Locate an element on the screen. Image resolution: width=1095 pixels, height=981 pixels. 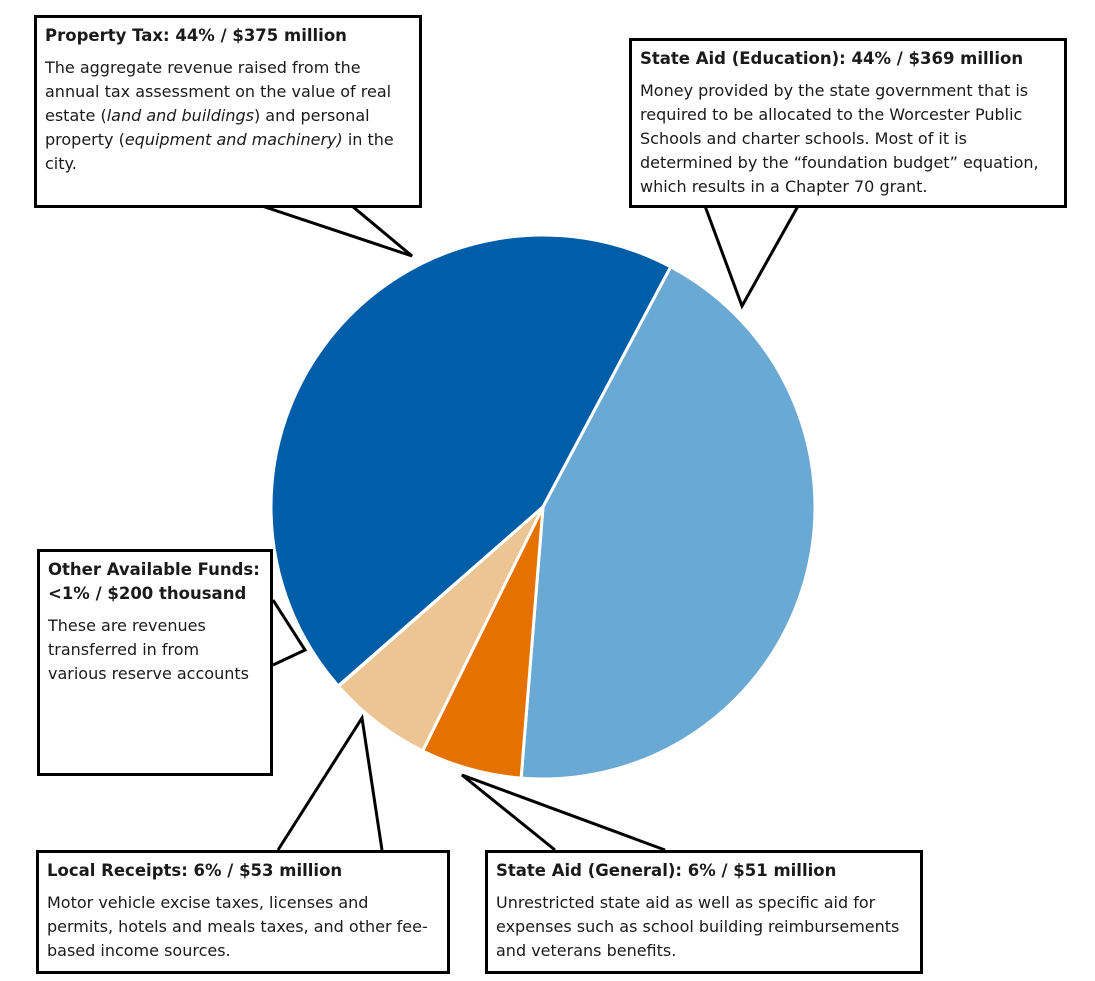
pie-slice-other-available-funds is located at coordinates (440, 596).